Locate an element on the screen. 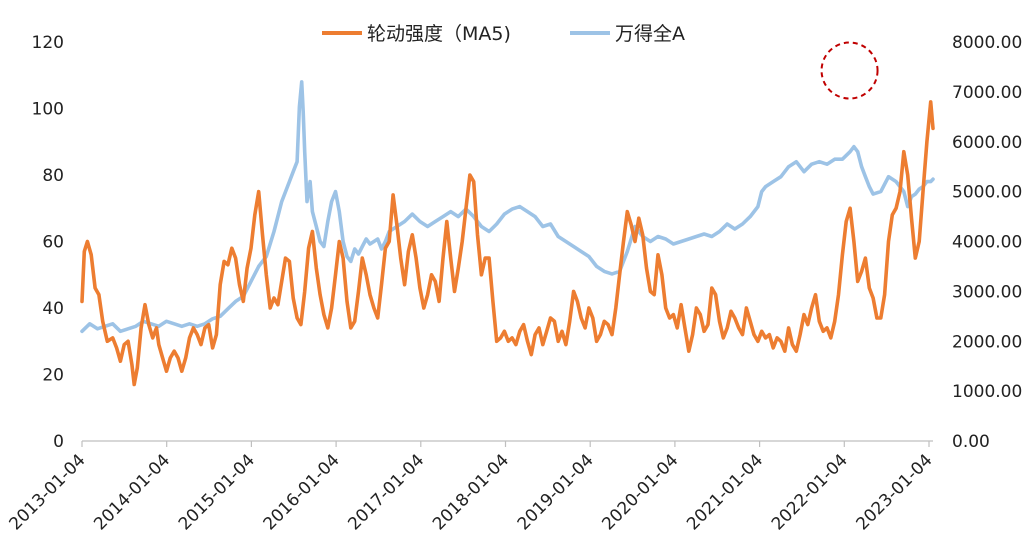 This screenshot has height=559, width=1034. y-left-tick-label: 80 is located at coordinates (53, 176).